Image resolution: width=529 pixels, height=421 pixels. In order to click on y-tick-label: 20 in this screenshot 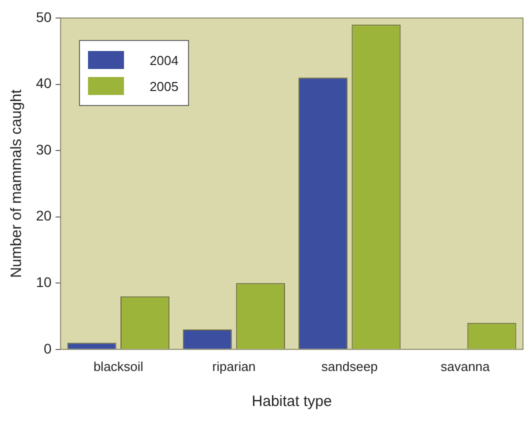, I will do `click(44, 216)`.